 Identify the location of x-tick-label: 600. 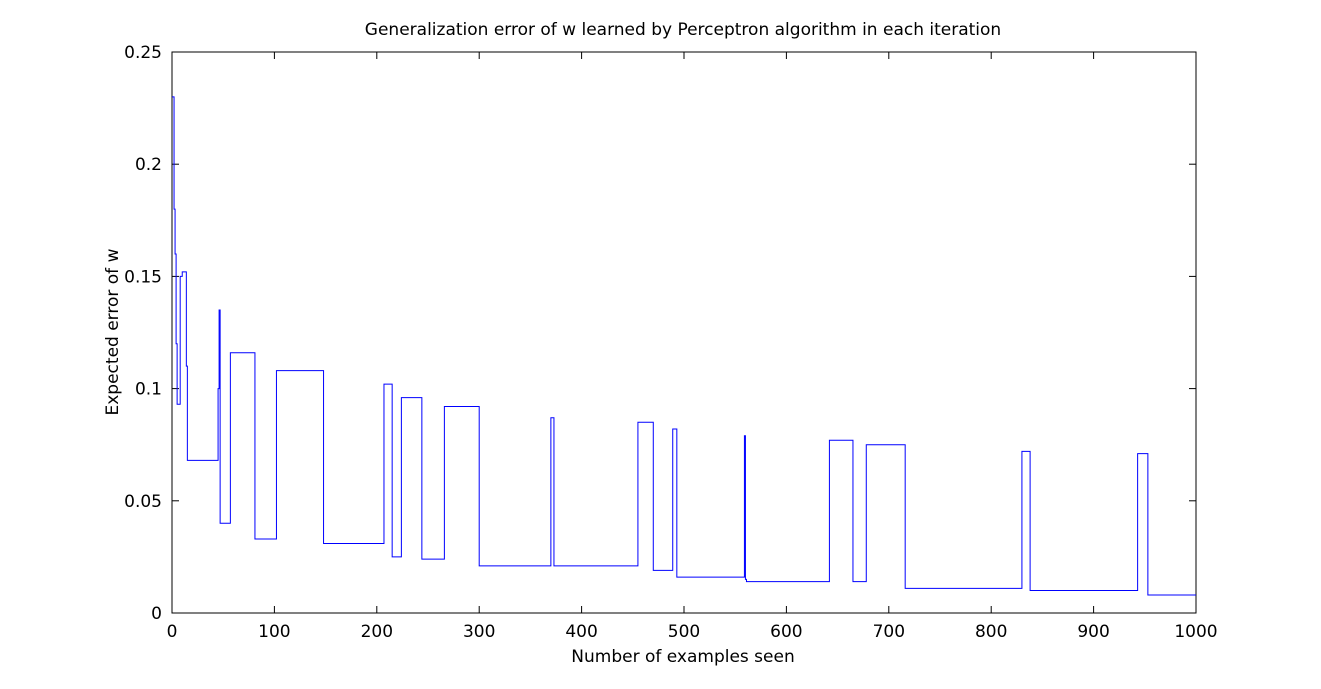
(786, 632).